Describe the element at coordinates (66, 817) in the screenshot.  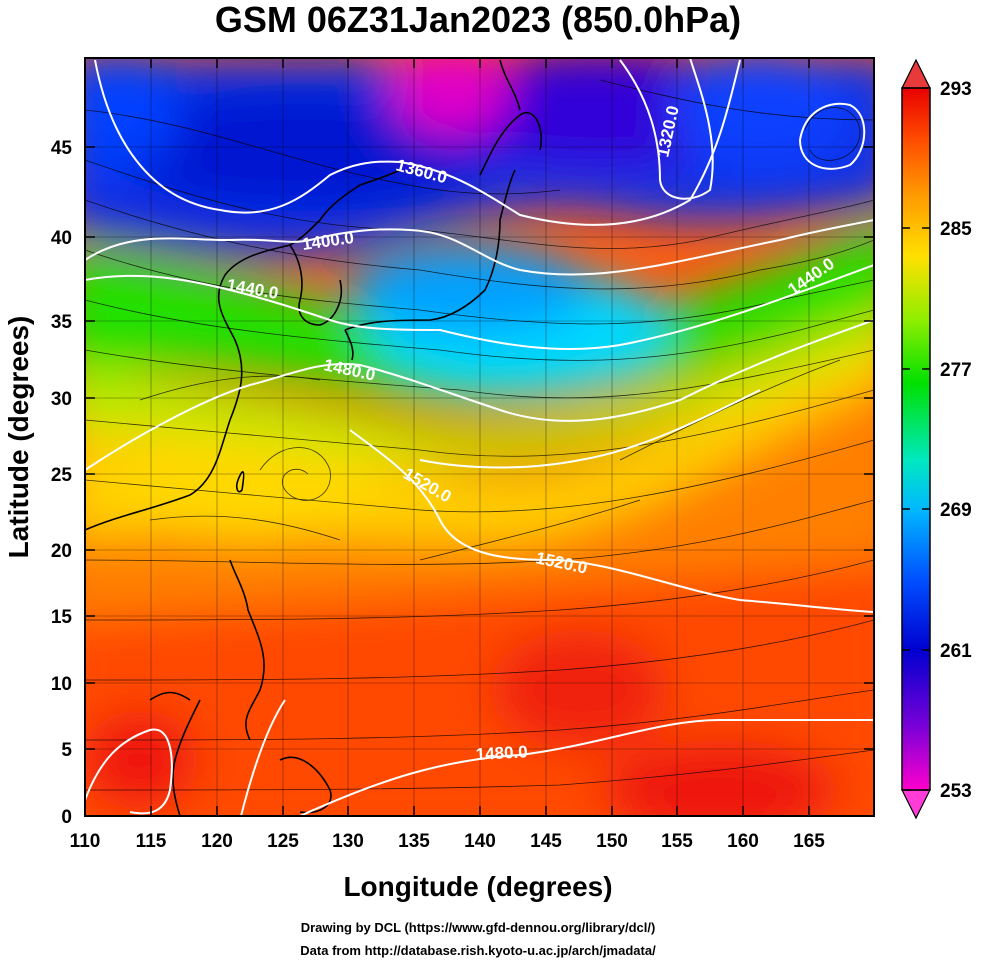
I see `y-tick-label: 0` at that location.